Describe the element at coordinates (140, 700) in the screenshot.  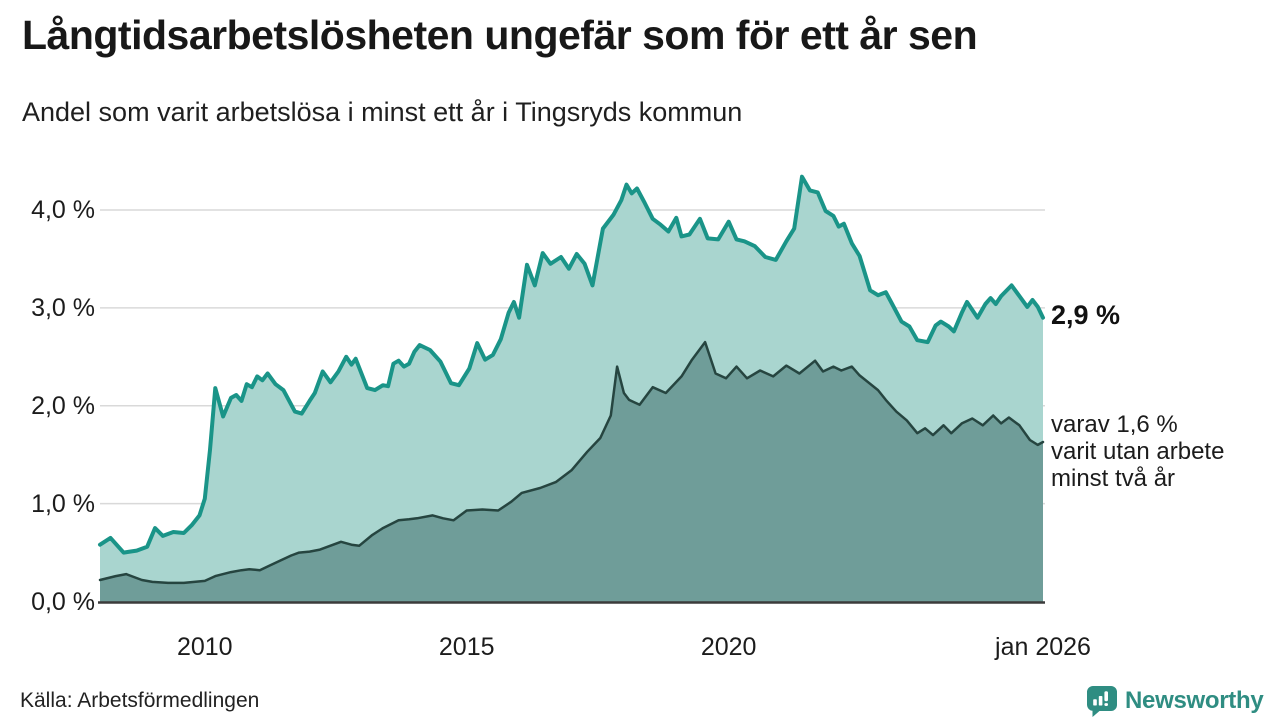
I see `source-caption: Källa: Arbetsförmedlingen` at that location.